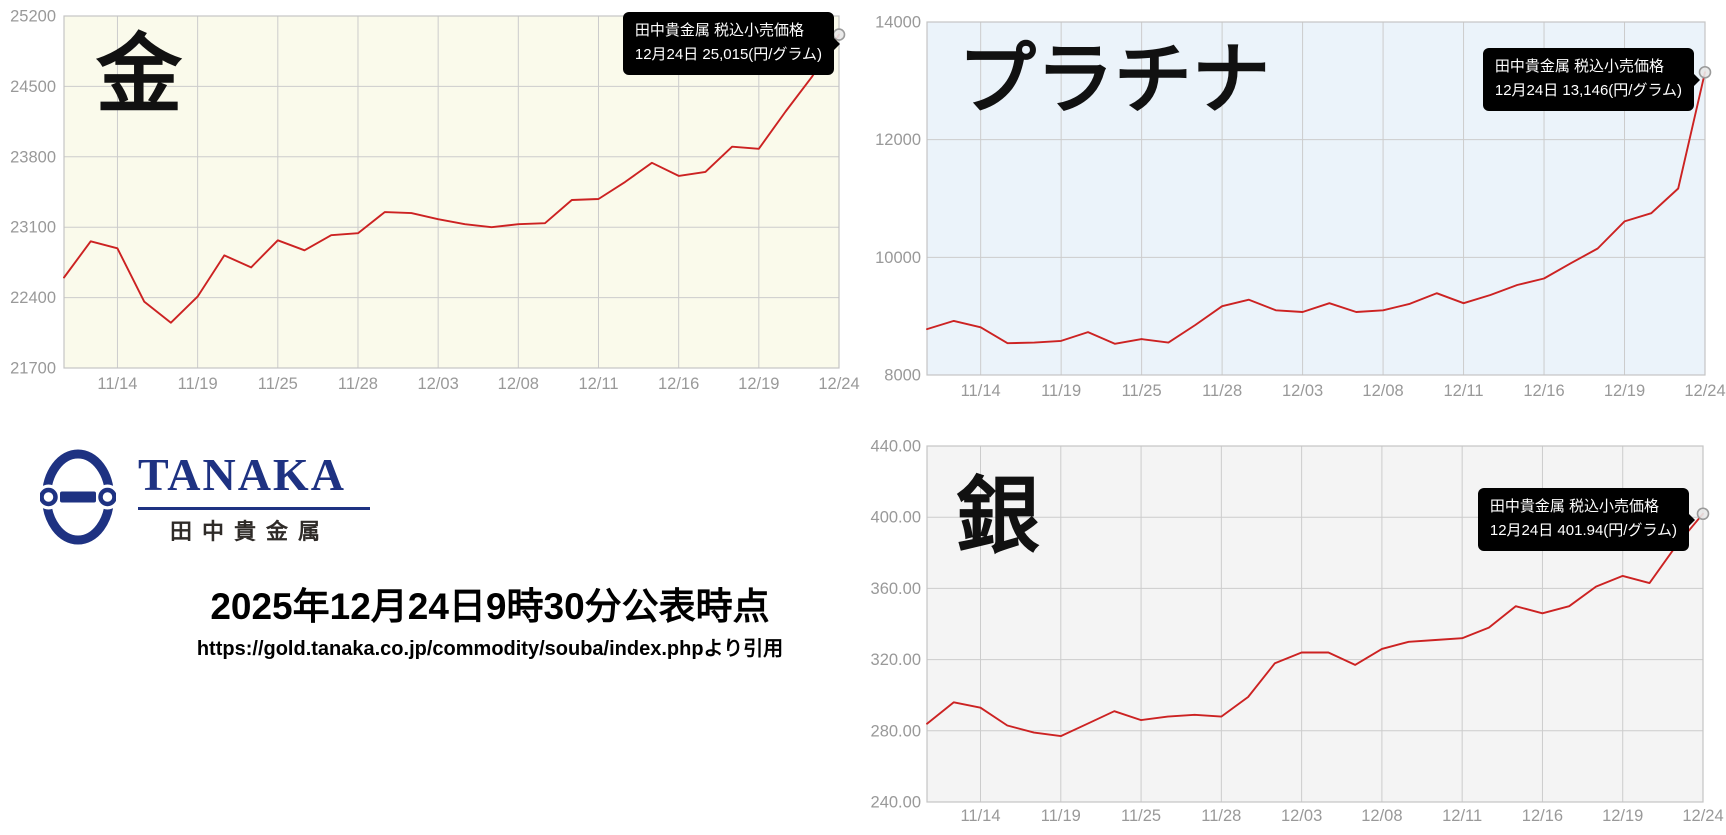 This screenshot has width=1726, height=835. What do you see at coordinates (250, 503) in the screenshot?
I see `tanaka-logo: TANAKA 田中貴金属` at bounding box center [250, 503].